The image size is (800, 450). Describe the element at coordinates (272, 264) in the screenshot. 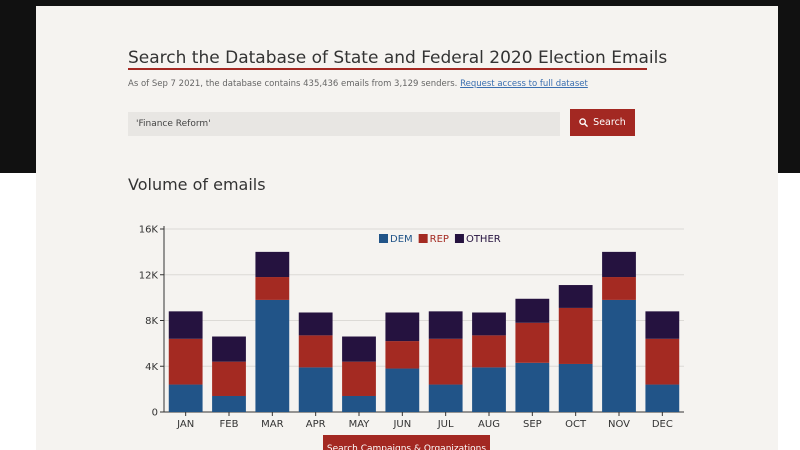

I see `bar-other-mar` at that location.